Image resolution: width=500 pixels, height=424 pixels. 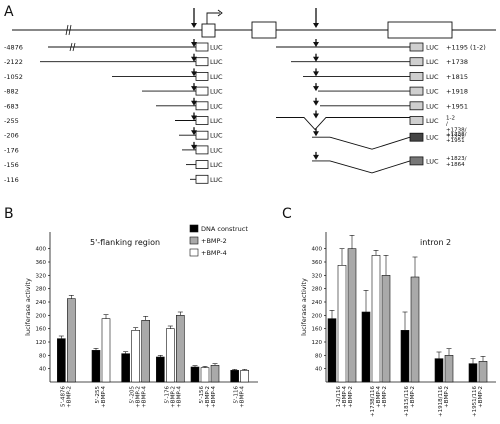 What do you see at coordinates (98, 395) in the screenshot?
I see `x-tick-label-line: 5'-255` at bounding box center [98, 395].